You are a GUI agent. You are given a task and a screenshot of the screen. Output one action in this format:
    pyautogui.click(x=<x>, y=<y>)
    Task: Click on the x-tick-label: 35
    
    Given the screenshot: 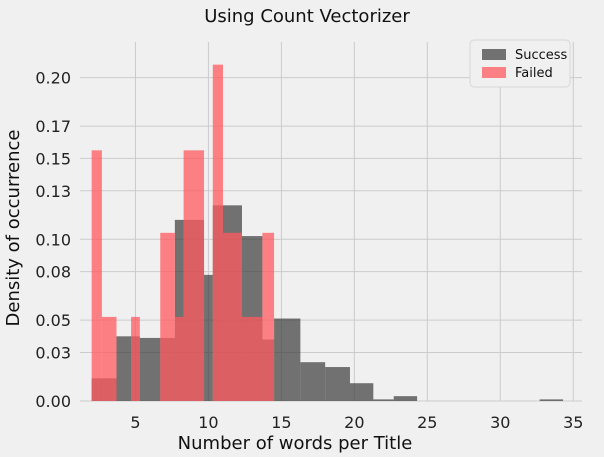 What is the action you would take?
    pyautogui.click(x=573, y=422)
    